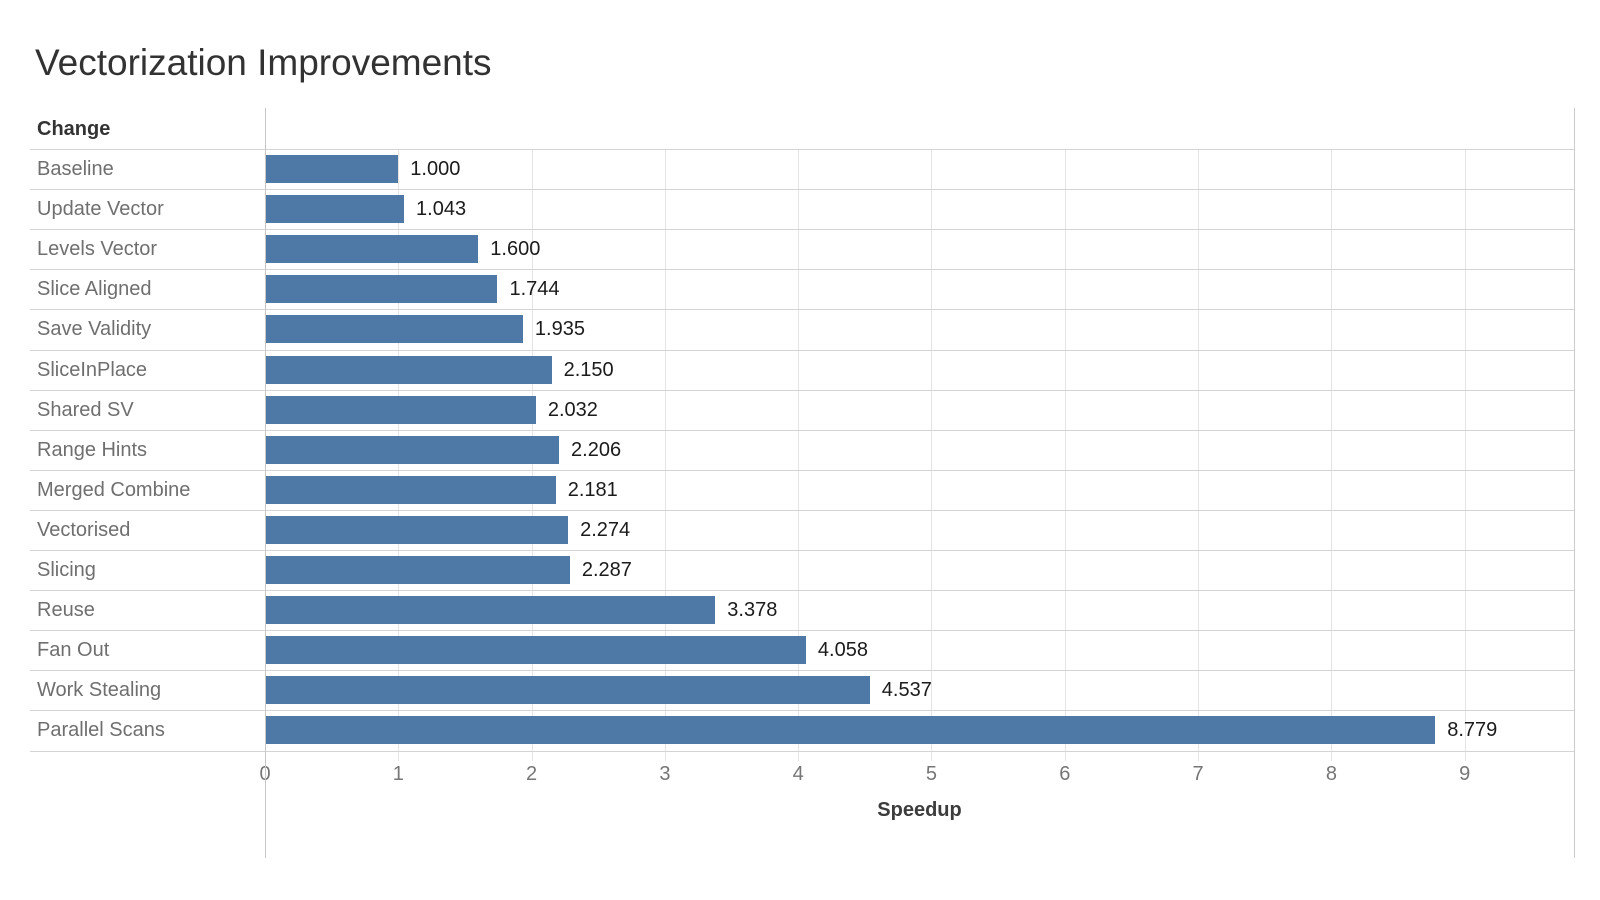 Image resolution: width=1600 pixels, height=900 pixels. I want to click on bar-mark-range-hints, so click(413, 449).